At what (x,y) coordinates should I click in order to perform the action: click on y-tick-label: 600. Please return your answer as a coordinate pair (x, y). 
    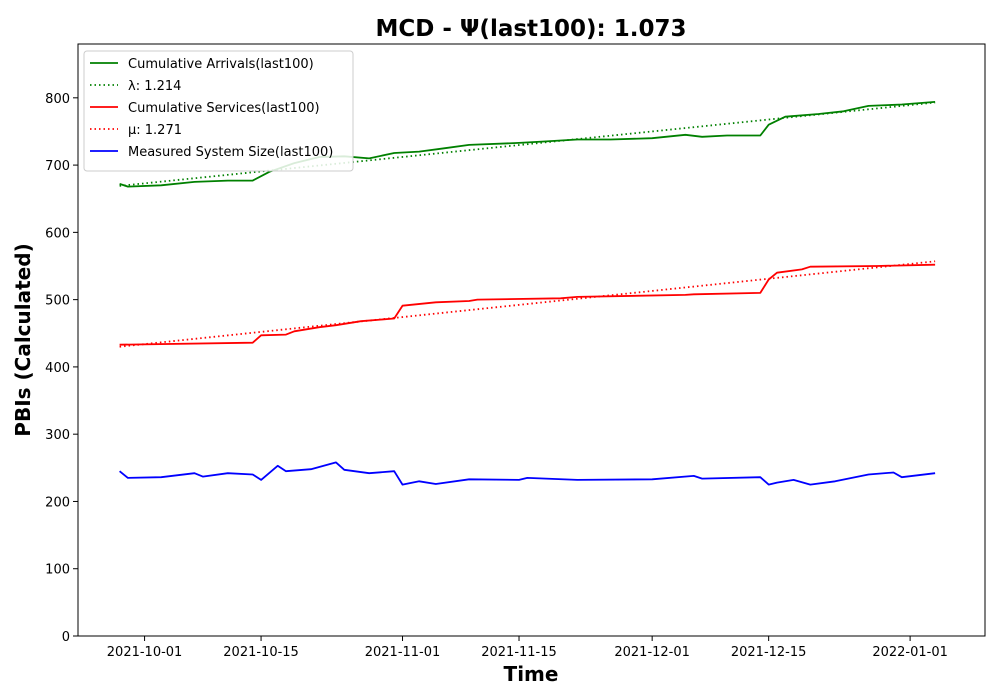
    Looking at the image, I should click on (57, 233).